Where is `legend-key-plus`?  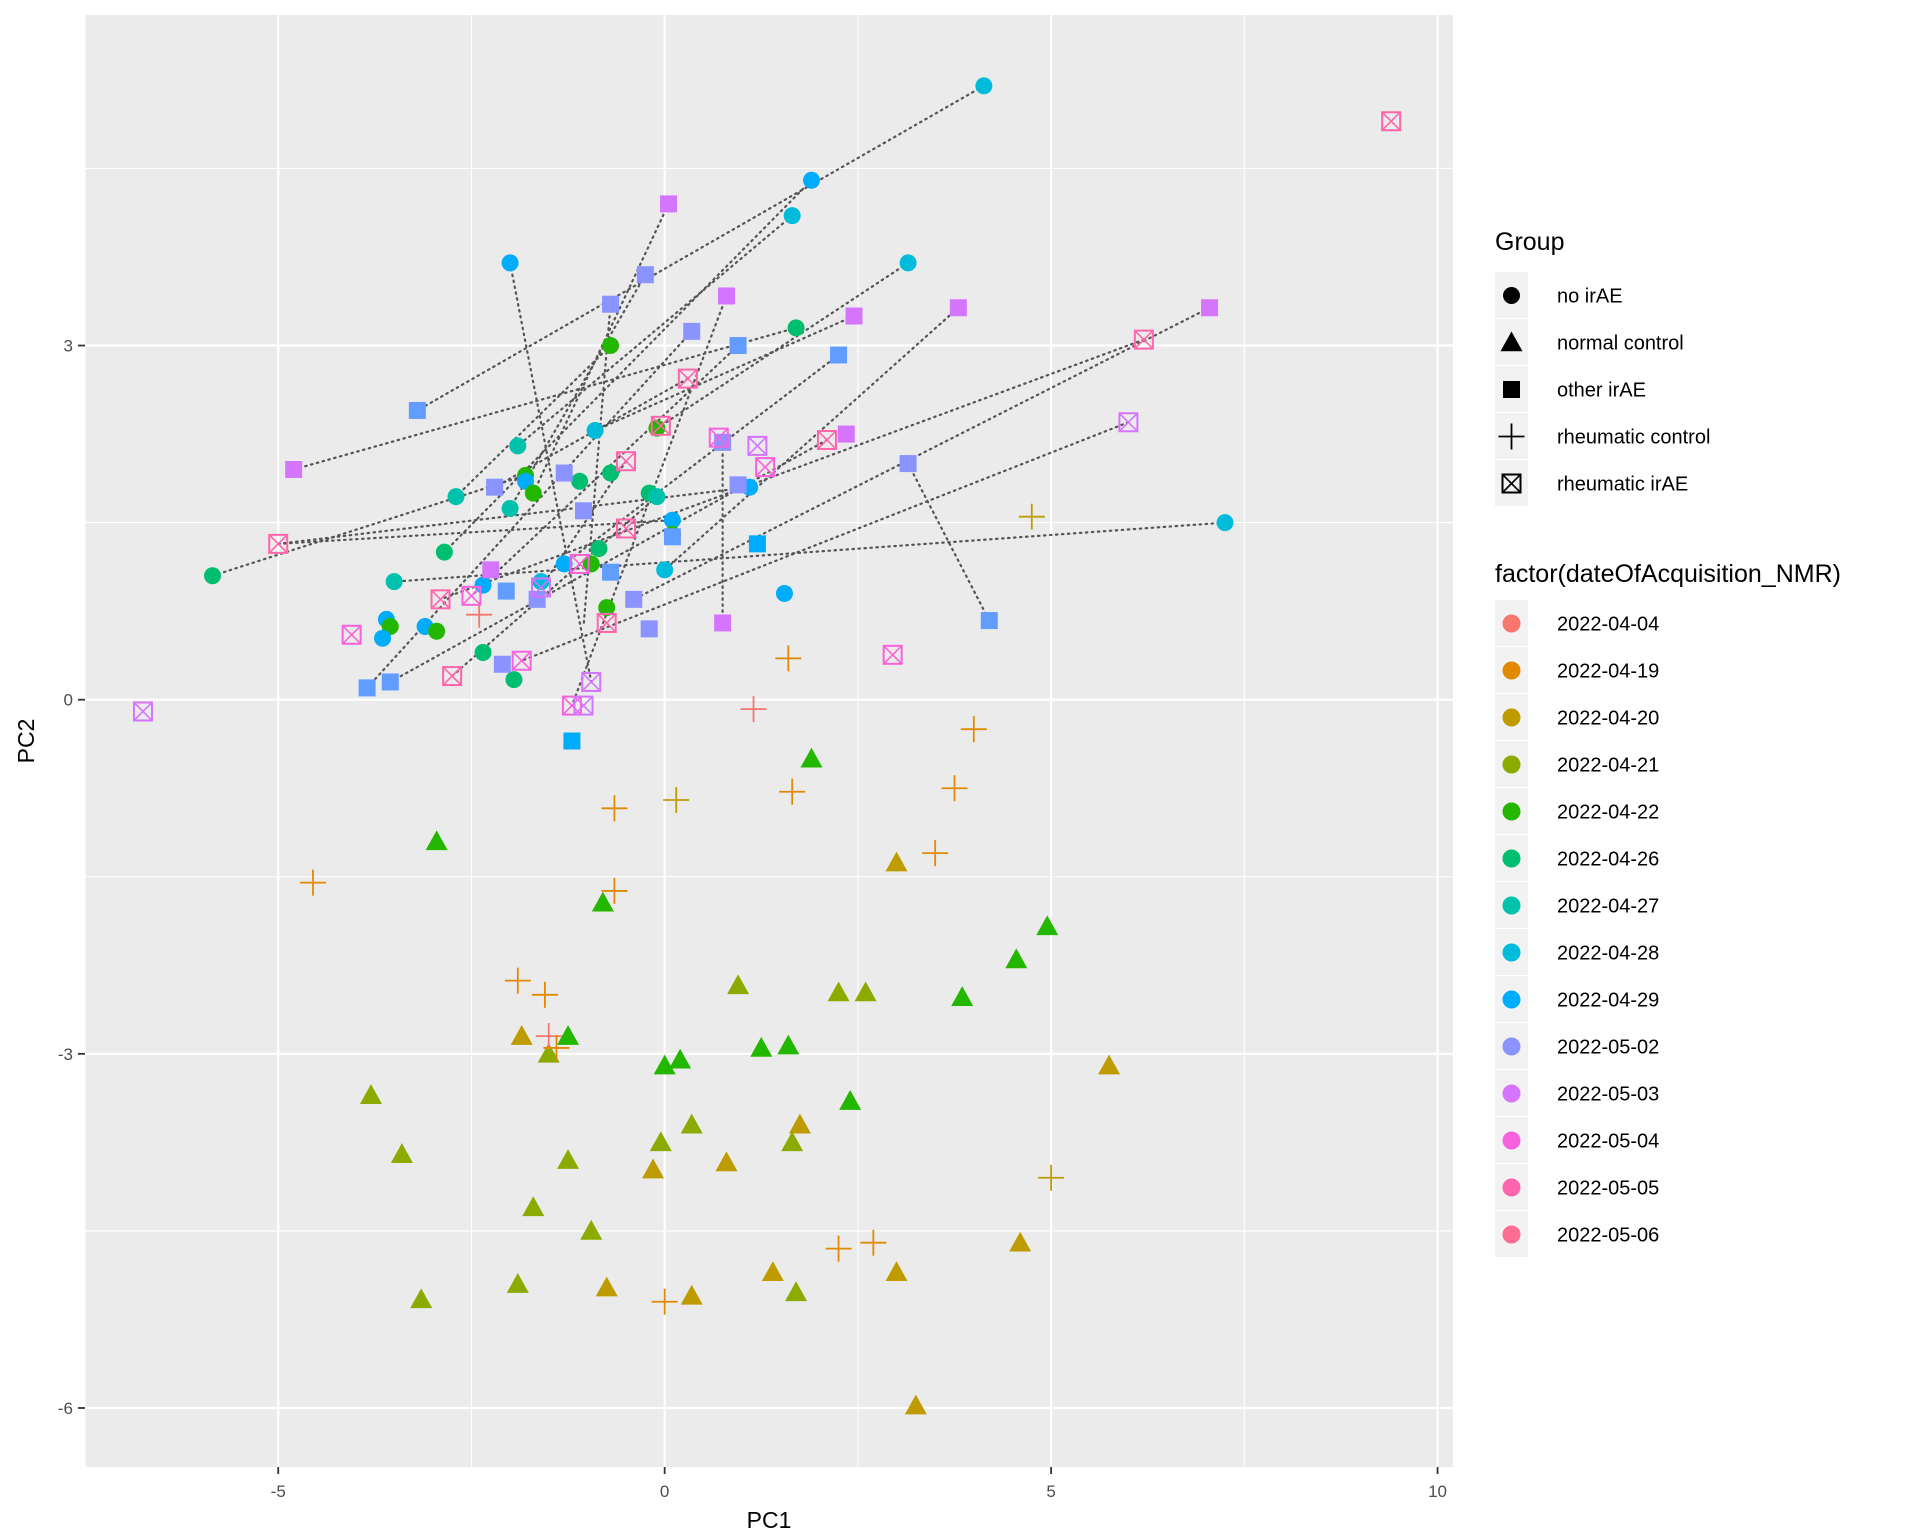 legend-key-plus is located at coordinates (1511, 436).